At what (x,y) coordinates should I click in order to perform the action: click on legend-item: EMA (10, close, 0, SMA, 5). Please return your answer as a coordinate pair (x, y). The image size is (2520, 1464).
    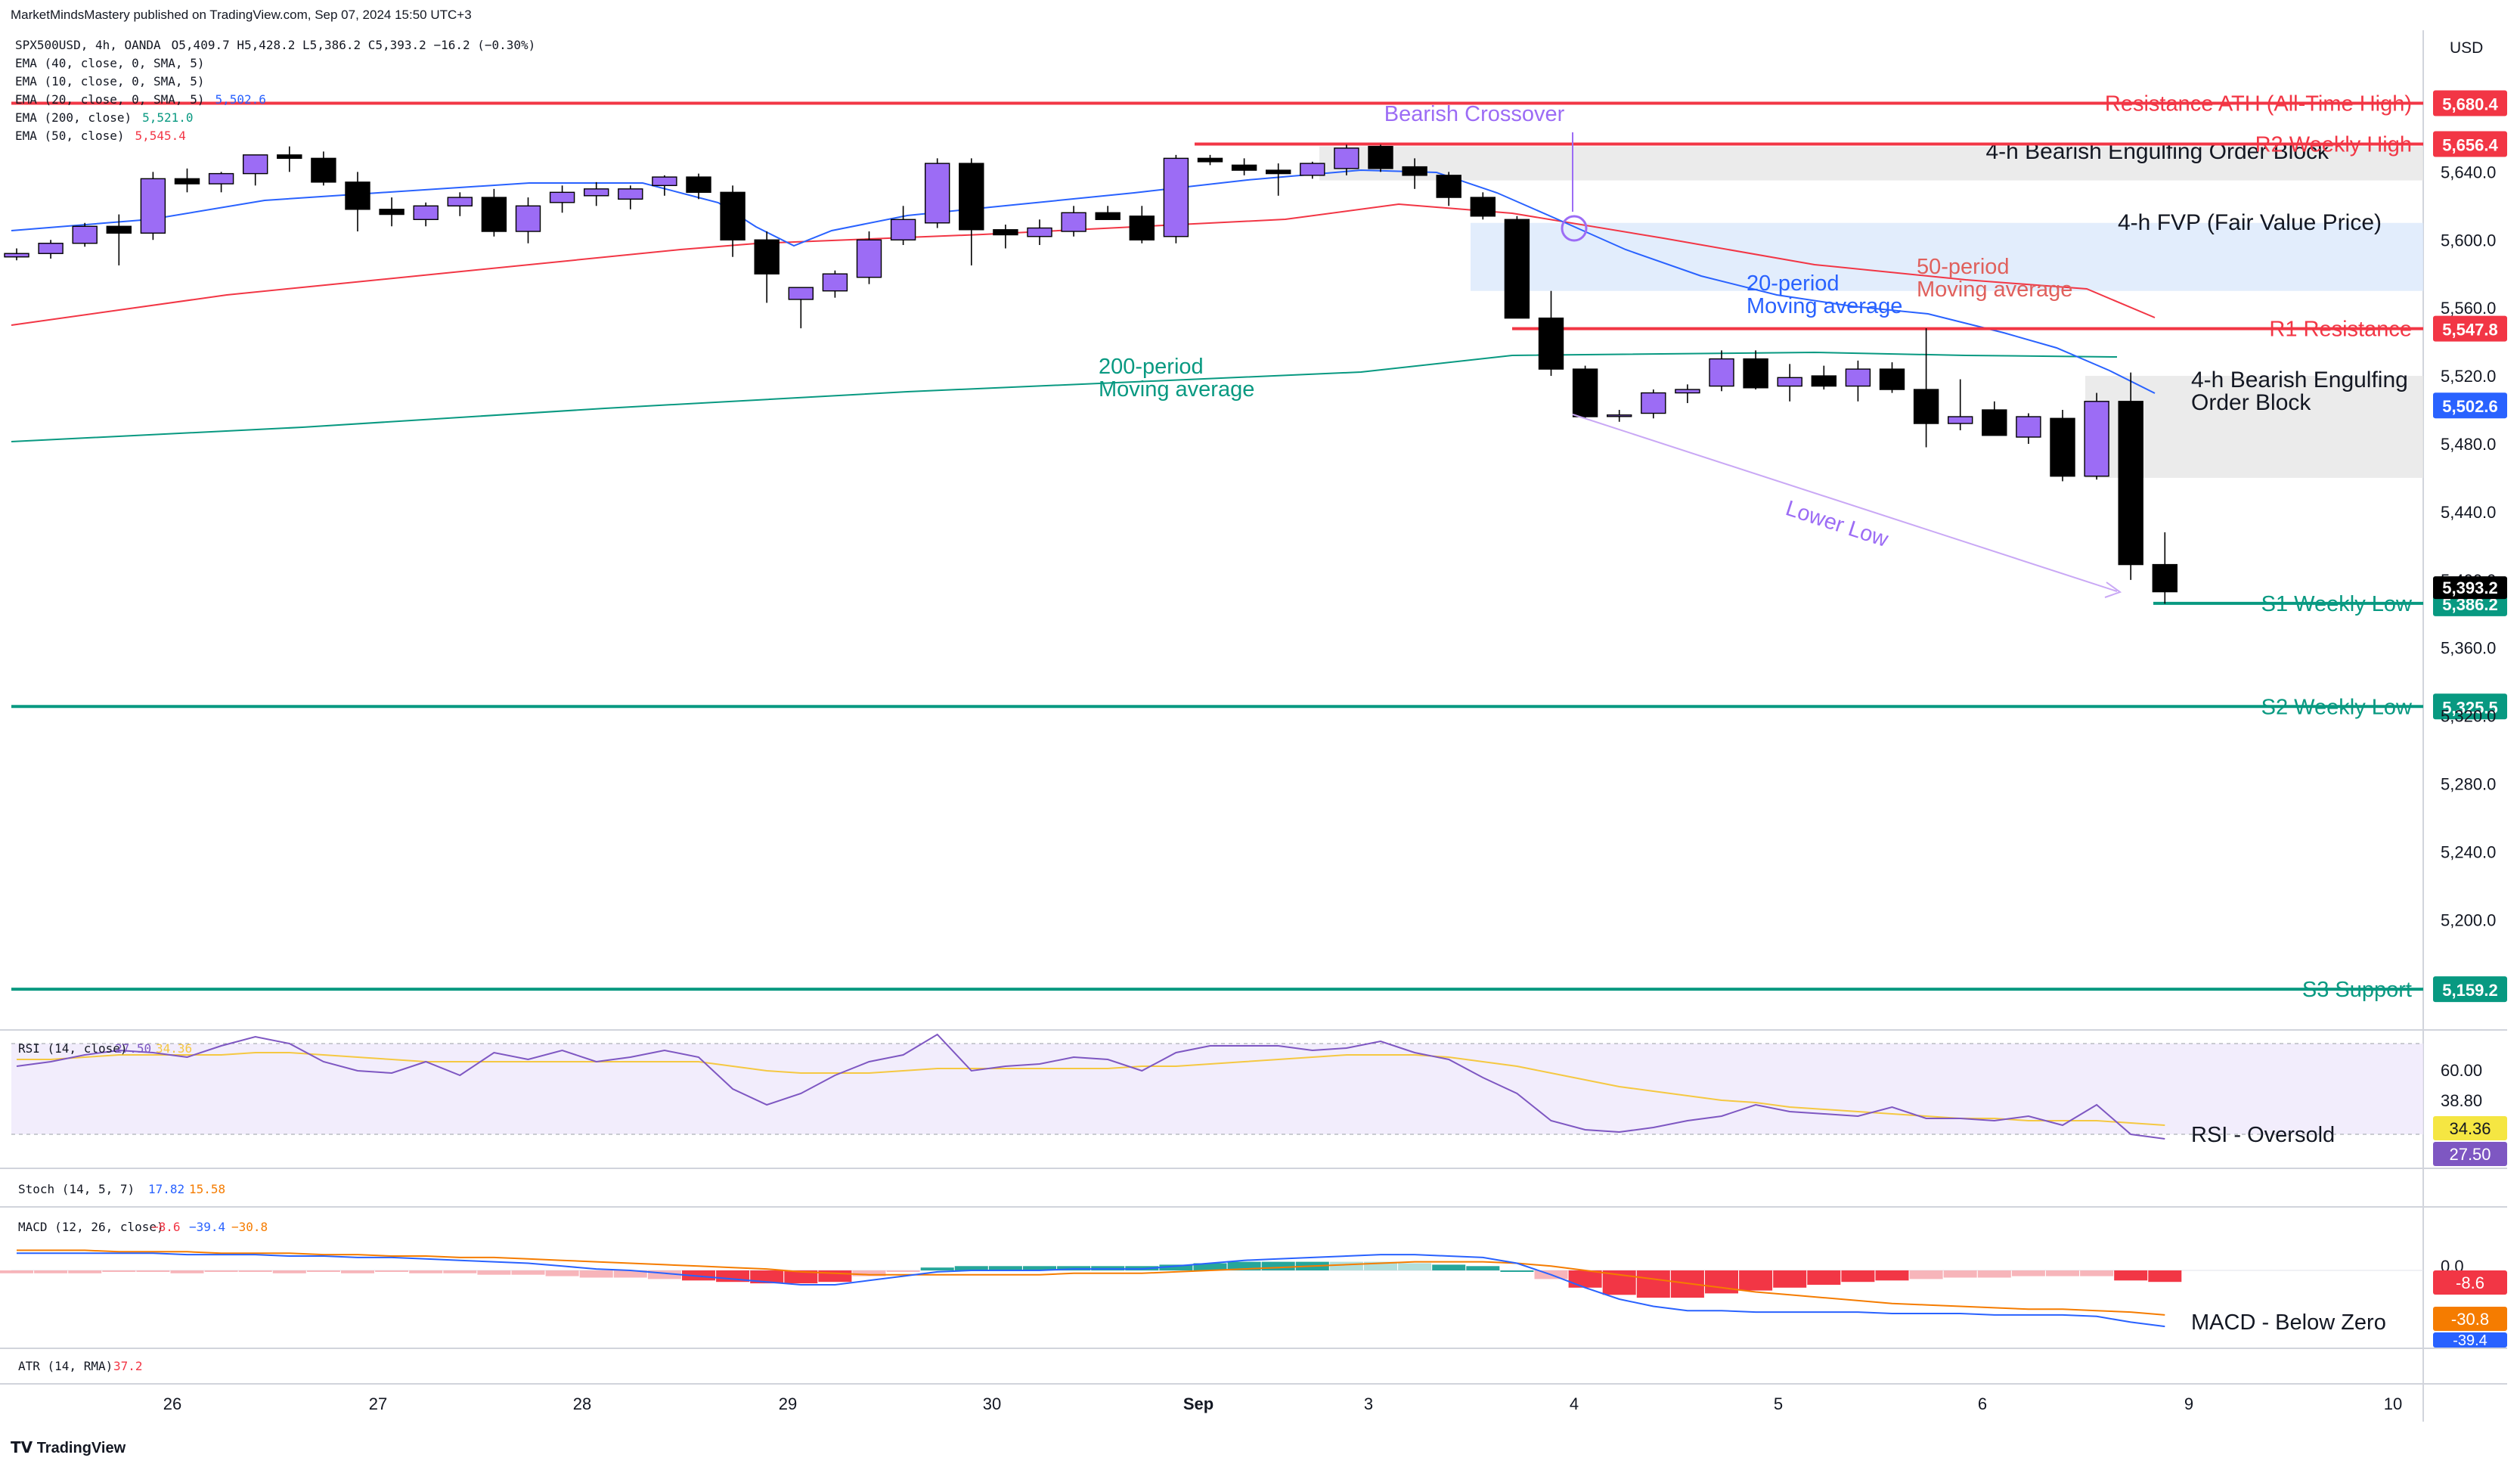
    Looking at the image, I should click on (120, 81).